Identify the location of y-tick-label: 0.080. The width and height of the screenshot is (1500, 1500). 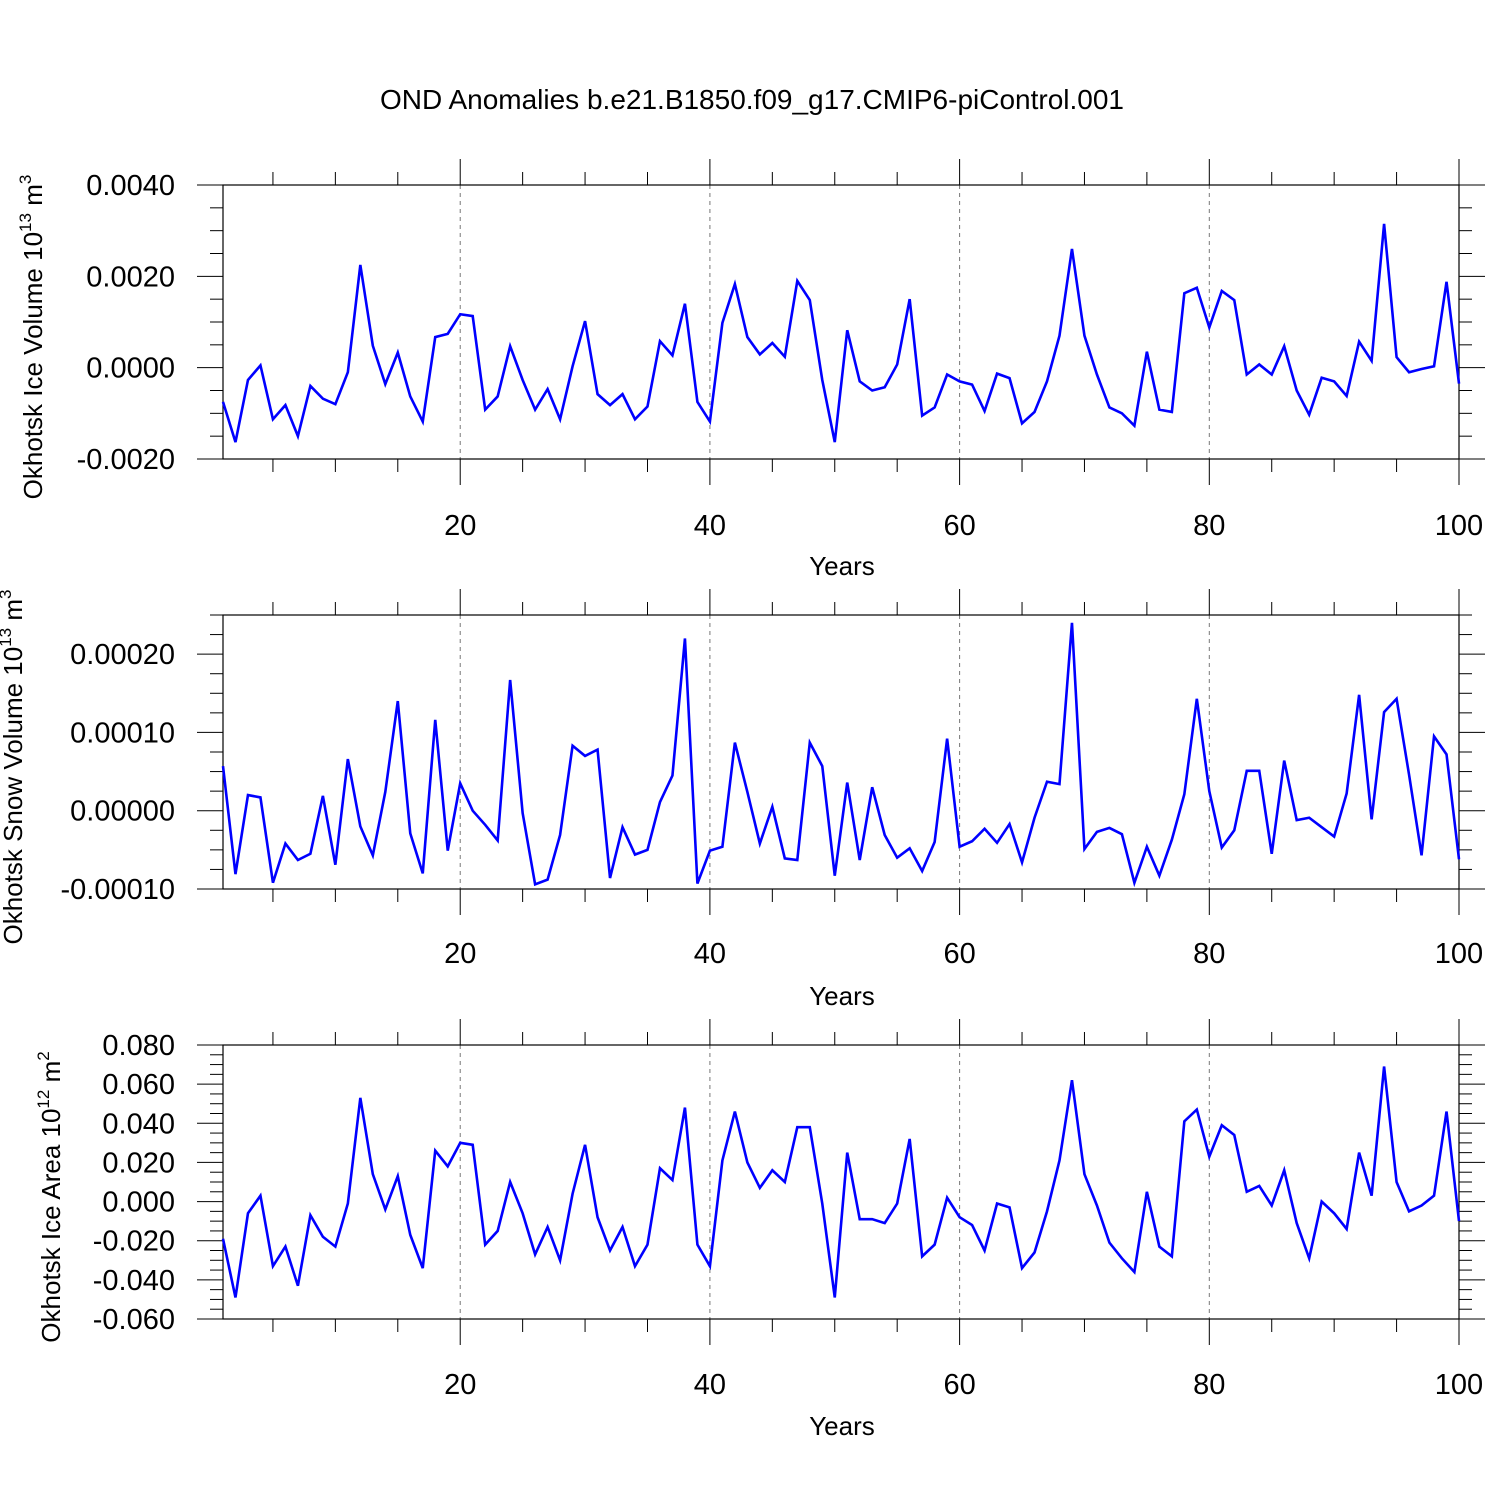
(138, 1046).